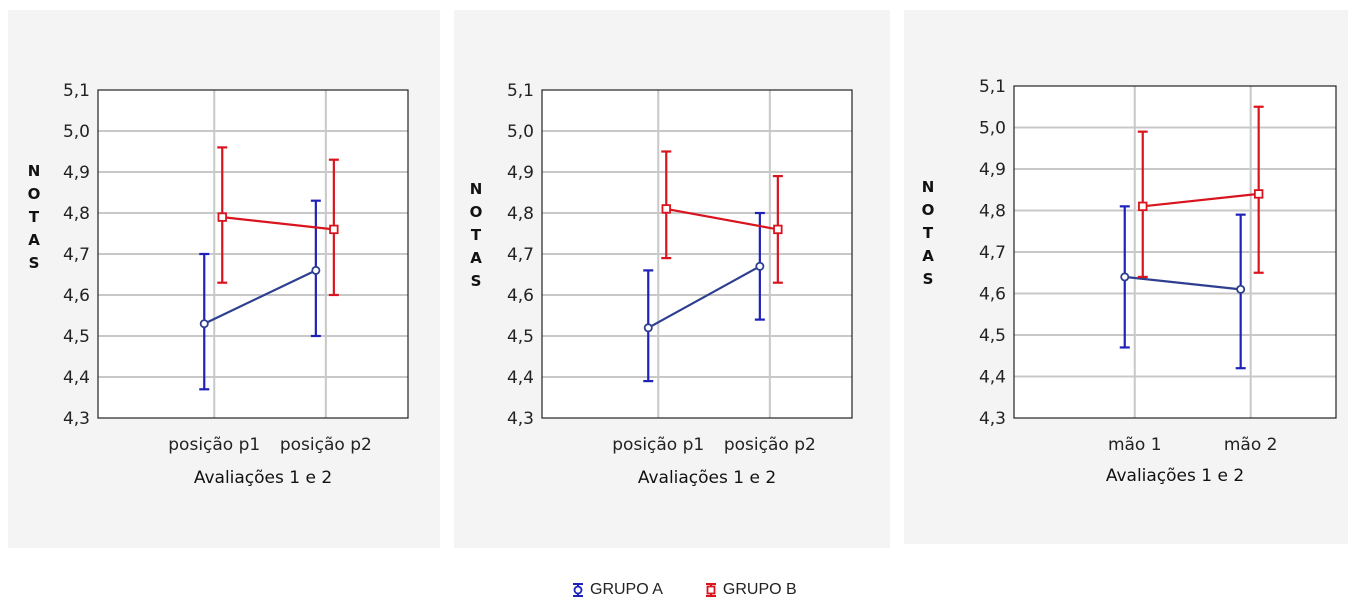 The width and height of the screenshot is (1357, 600). I want to click on legend-item-group-a: GRUPO A, so click(616, 590).